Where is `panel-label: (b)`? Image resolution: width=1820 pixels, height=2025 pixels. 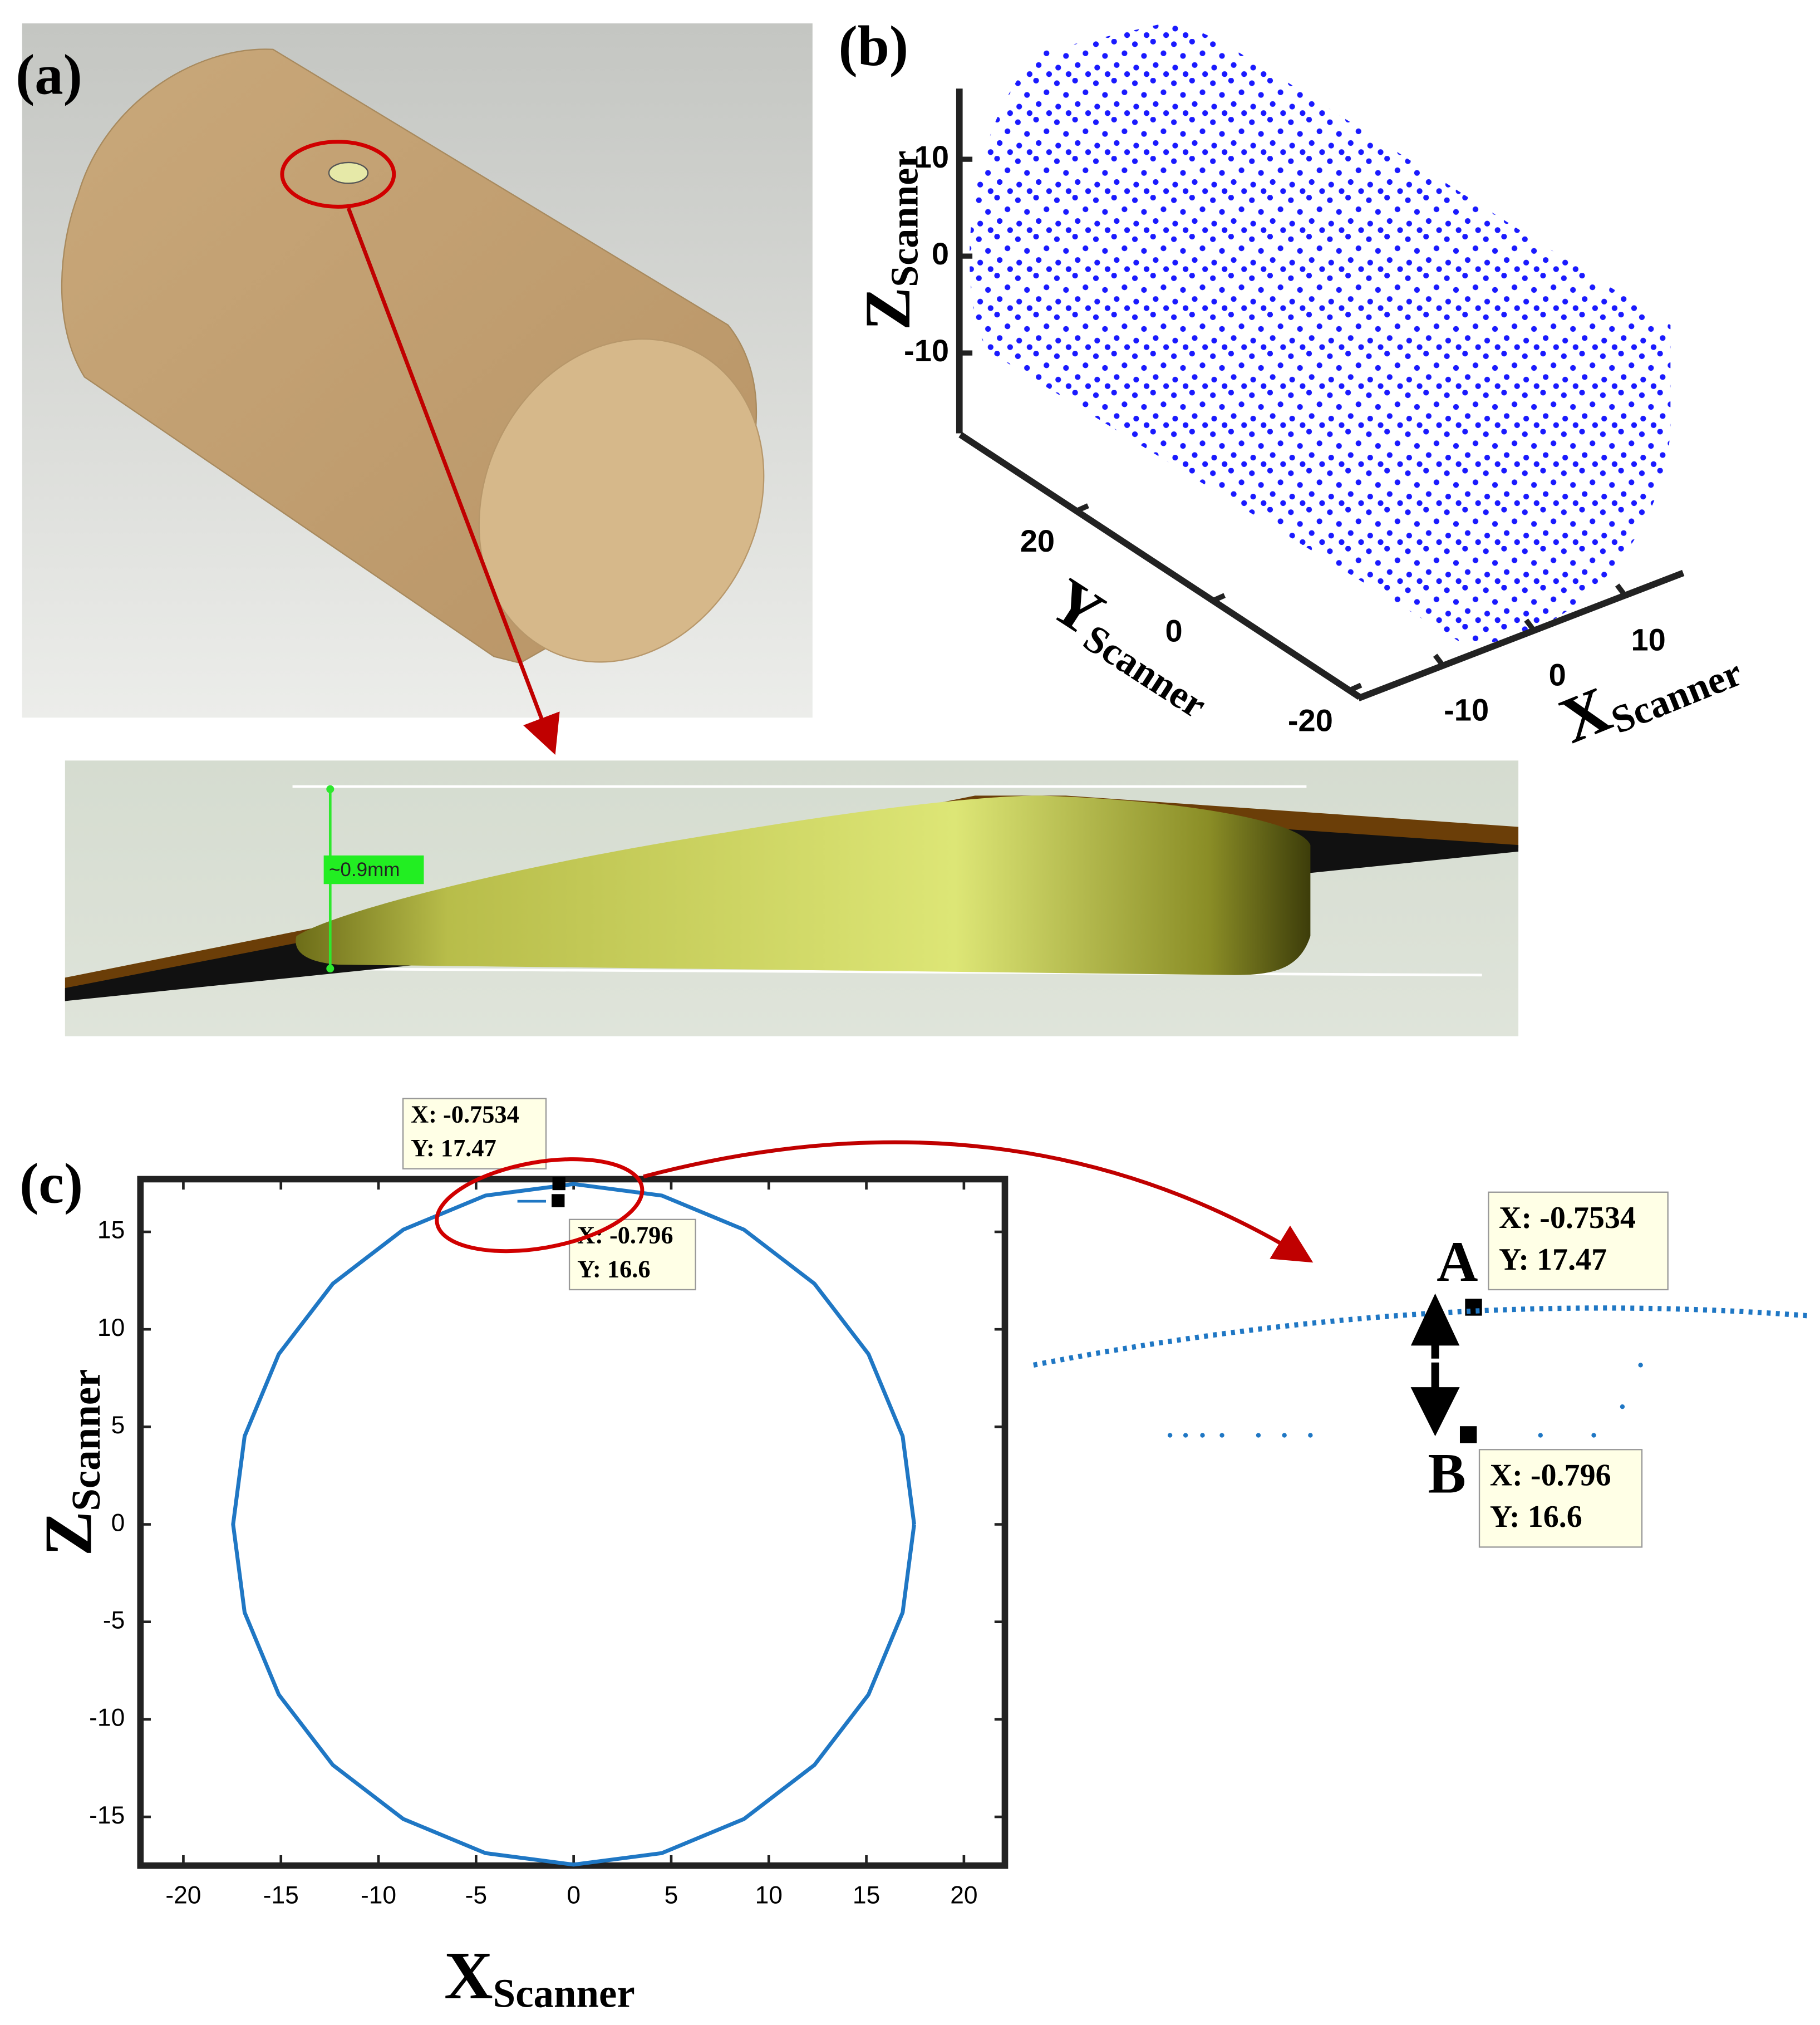
panel-label: (b) is located at coordinates (874, 46).